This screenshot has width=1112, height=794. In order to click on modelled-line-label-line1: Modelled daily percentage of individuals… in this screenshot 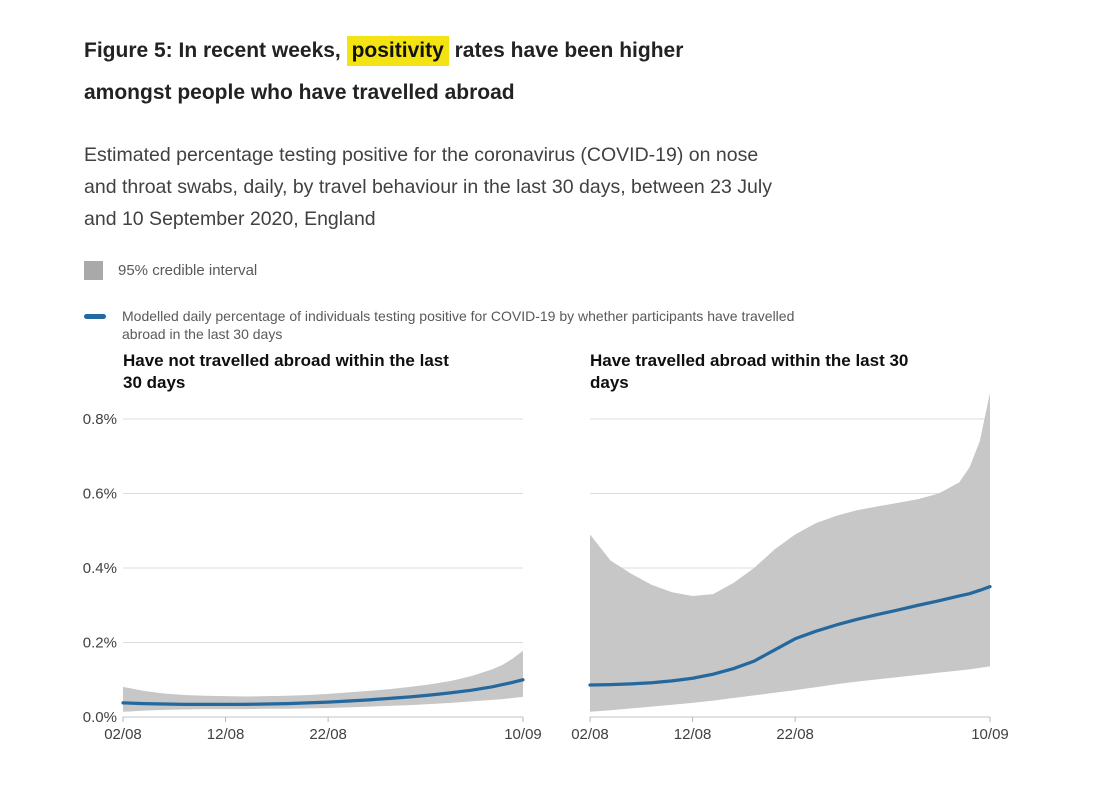, I will do `click(458, 316)`.